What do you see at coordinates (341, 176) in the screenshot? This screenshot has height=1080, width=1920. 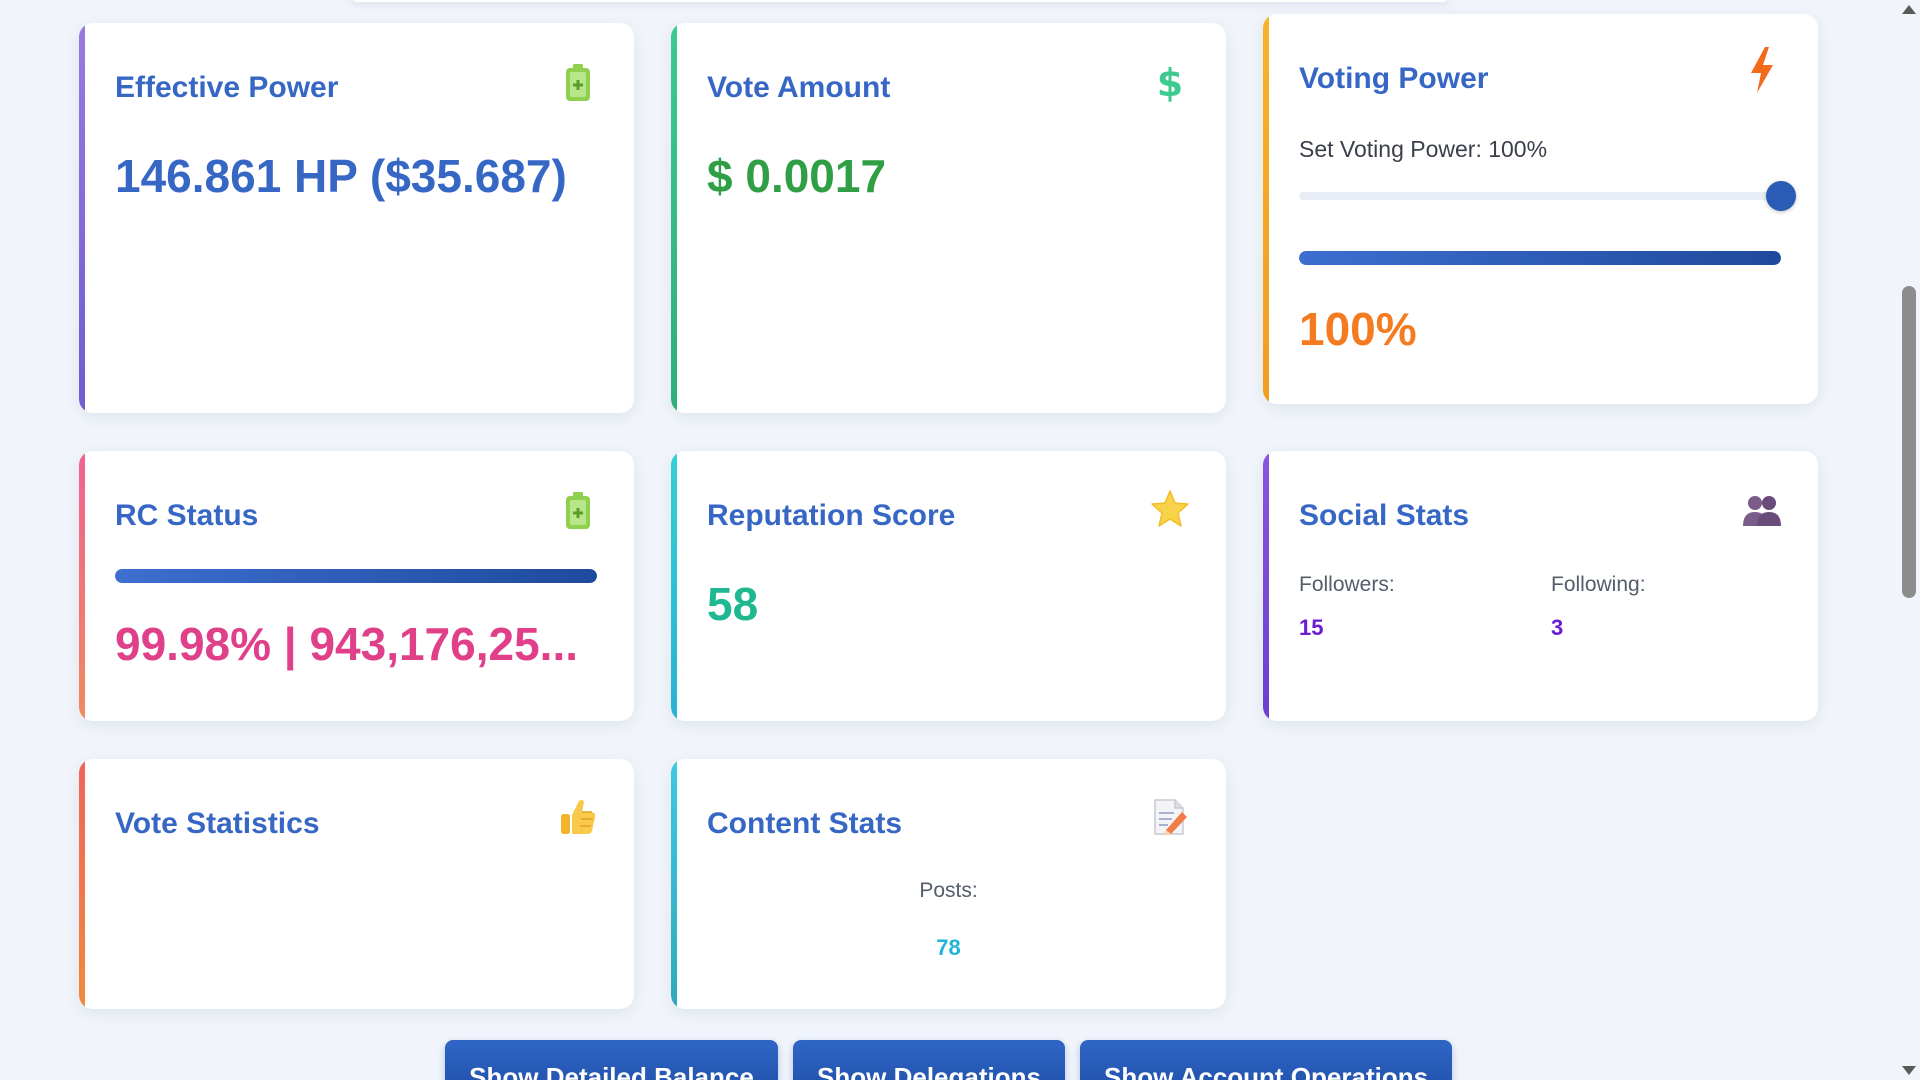 I see `effective-power-value: 146.861 HP ($35.687)` at bounding box center [341, 176].